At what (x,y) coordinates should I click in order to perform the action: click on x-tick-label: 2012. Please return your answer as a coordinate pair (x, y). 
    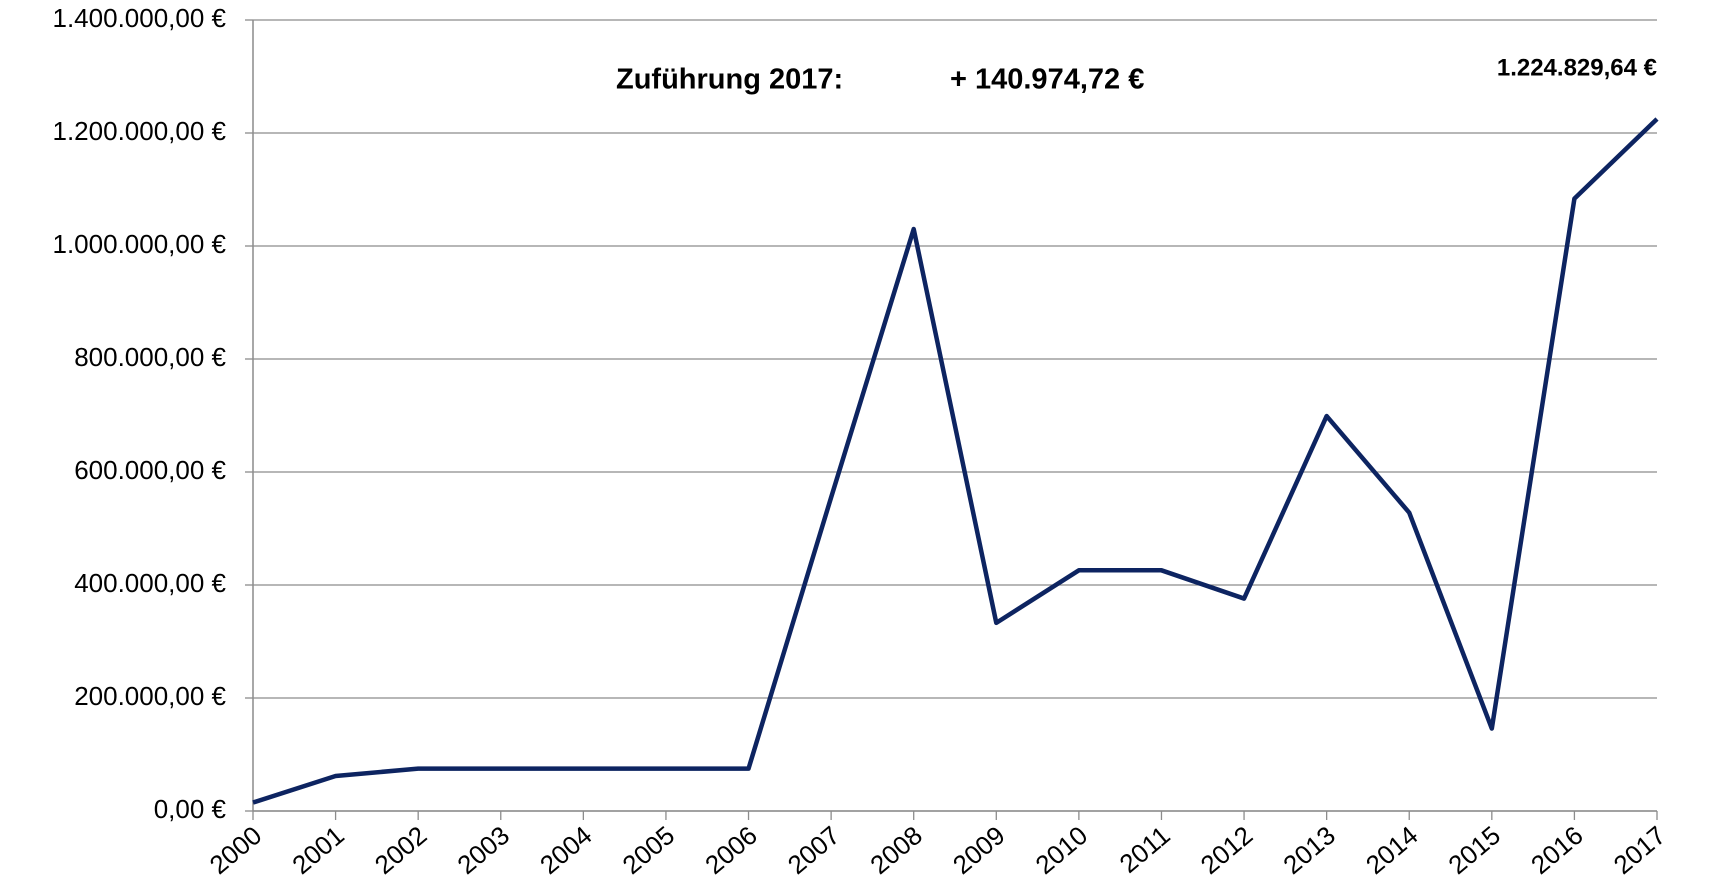
    Looking at the image, I should click on (1227, 850).